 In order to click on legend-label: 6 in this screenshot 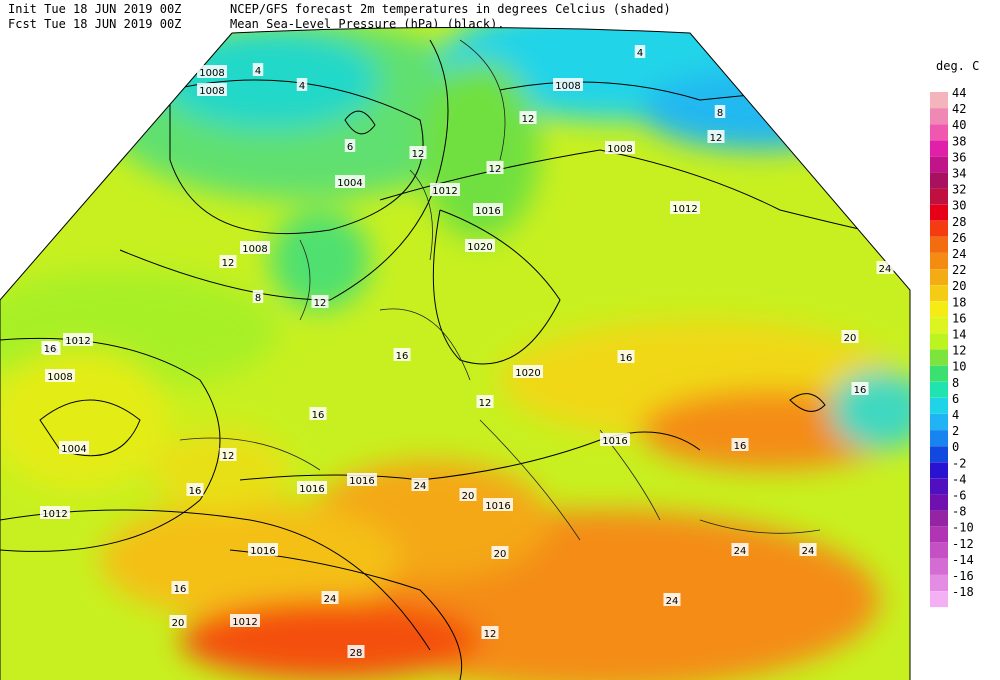, I will do `click(955, 399)`.